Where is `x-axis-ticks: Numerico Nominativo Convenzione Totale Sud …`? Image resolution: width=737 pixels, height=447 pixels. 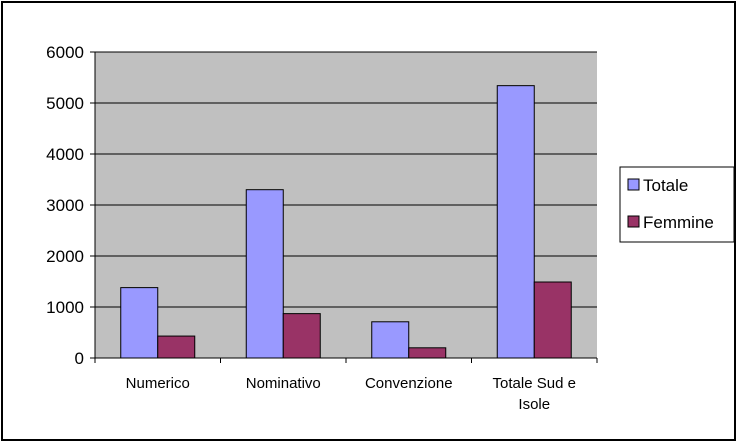 x-axis-ticks: Numerico Nominativo Convenzione Totale Sud … is located at coordinates (346, 385).